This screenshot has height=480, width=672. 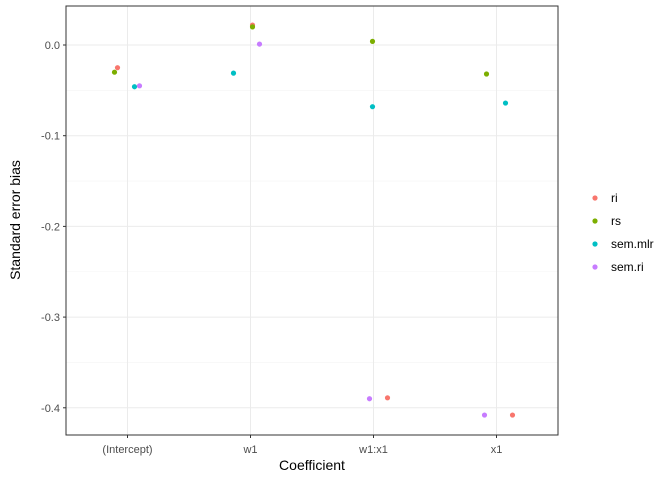 What do you see at coordinates (632, 244) in the screenshot?
I see `legend-label: sem.mlr` at bounding box center [632, 244].